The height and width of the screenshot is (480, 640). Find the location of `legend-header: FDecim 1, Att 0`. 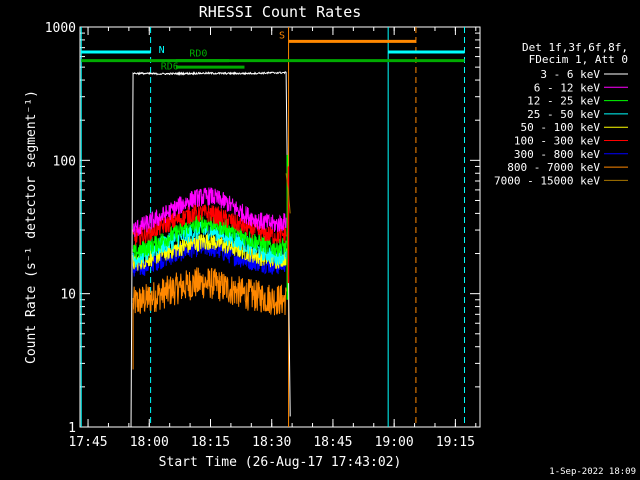

legend-header: FDecim 1, Att 0 is located at coordinates (578, 59).